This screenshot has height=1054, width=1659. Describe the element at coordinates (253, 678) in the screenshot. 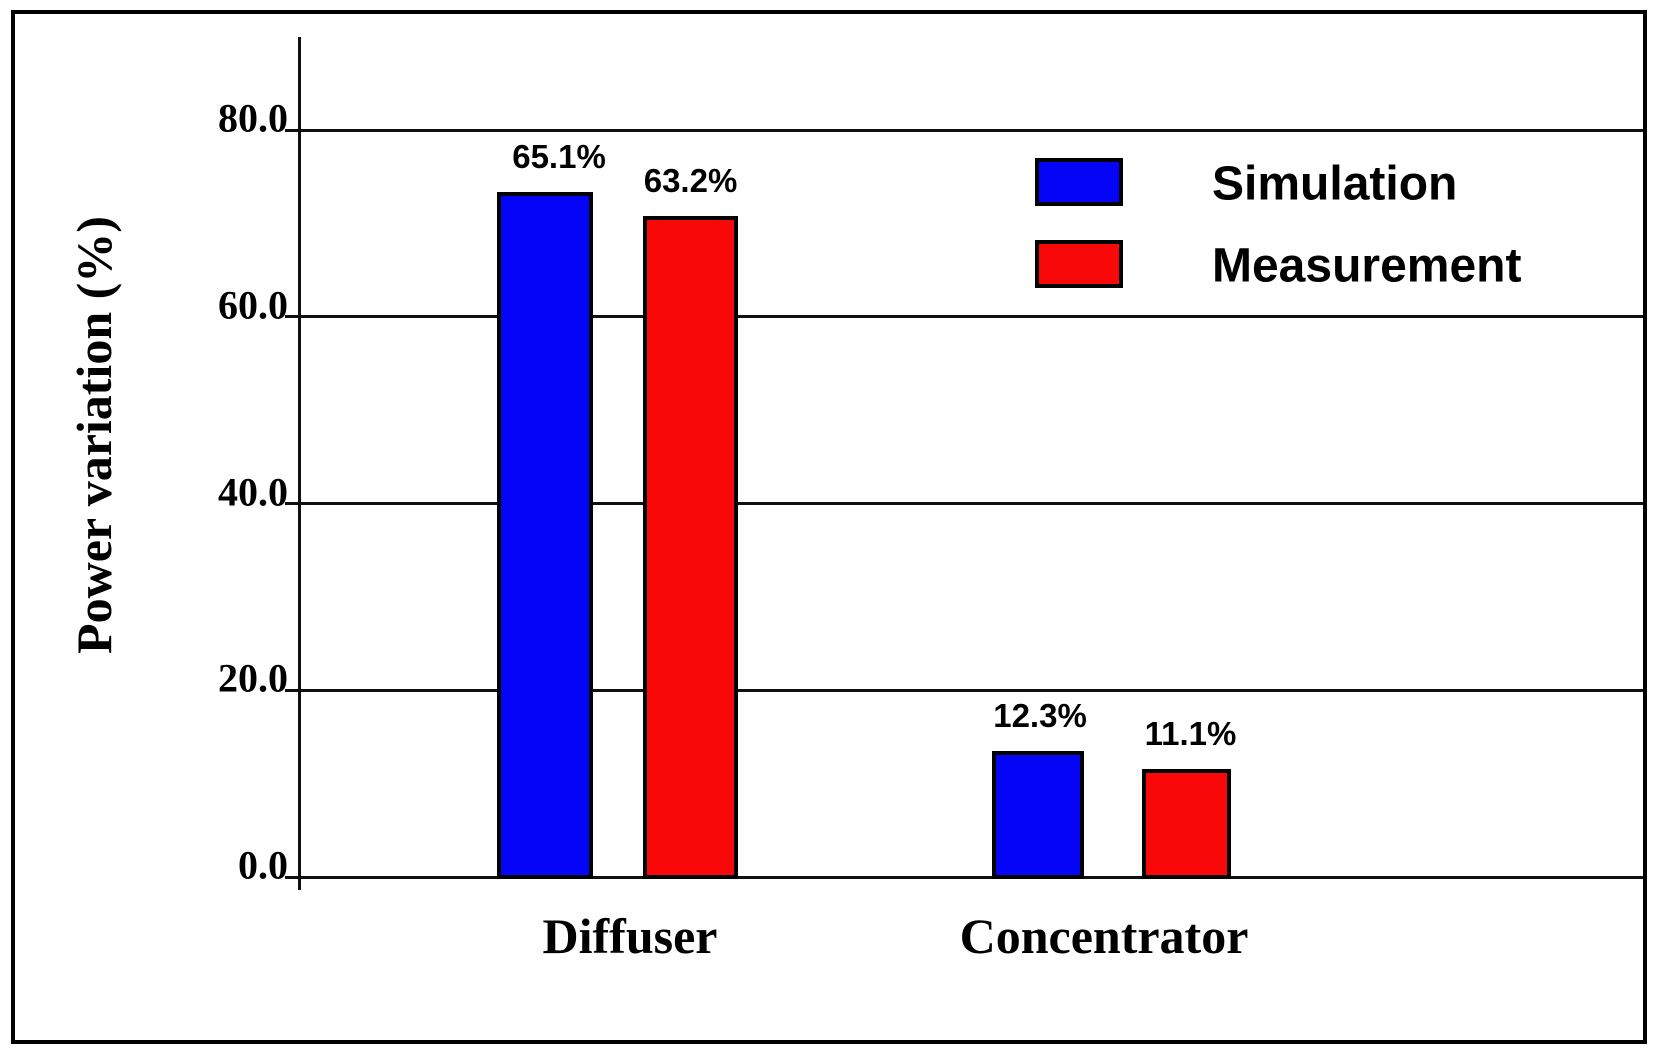

I see `y-tick-label: 20.0` at that location.